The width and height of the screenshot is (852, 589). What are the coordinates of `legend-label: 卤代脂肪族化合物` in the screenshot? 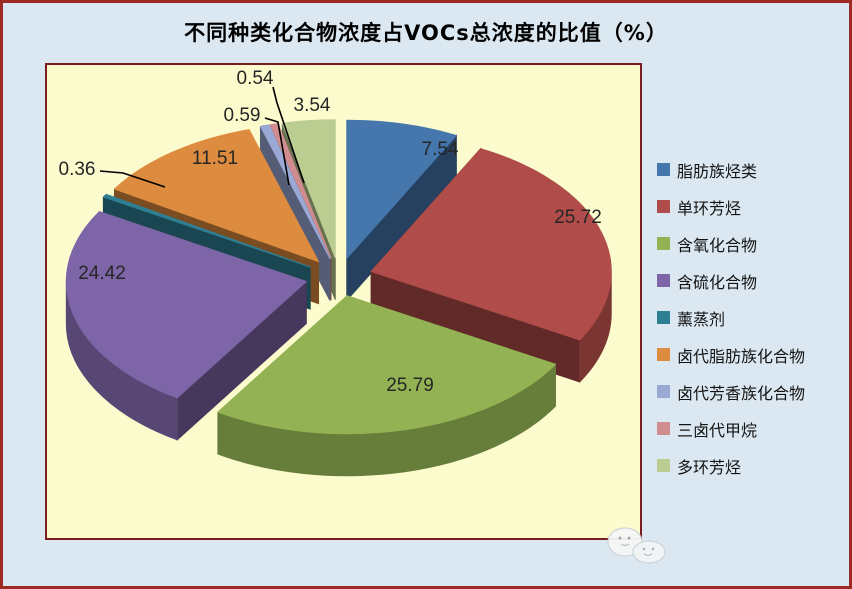 It's located at (741, 357).